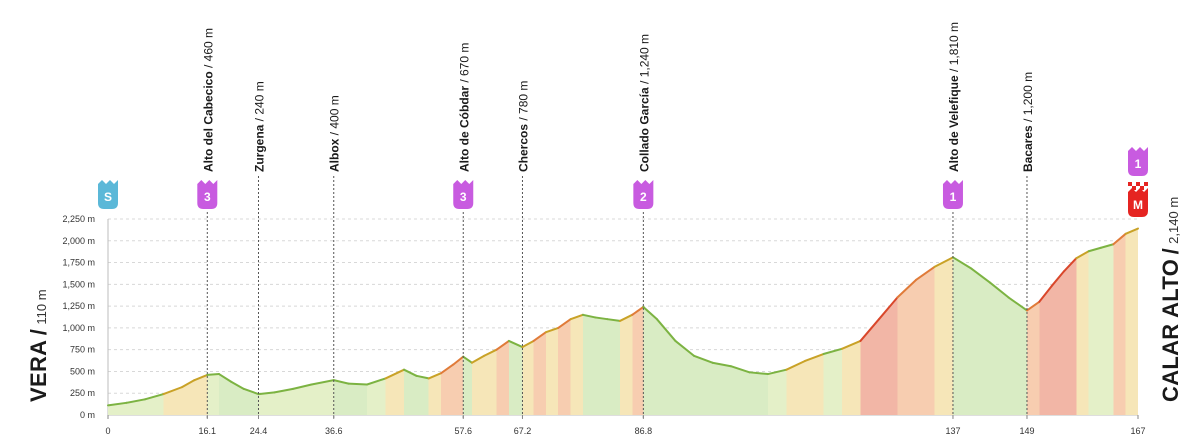 This screenshot has width=1200, height=446. Describe the element at coordinates (208, 431) in the screenshot. I see `x-tick-label: 16.1` at that location.